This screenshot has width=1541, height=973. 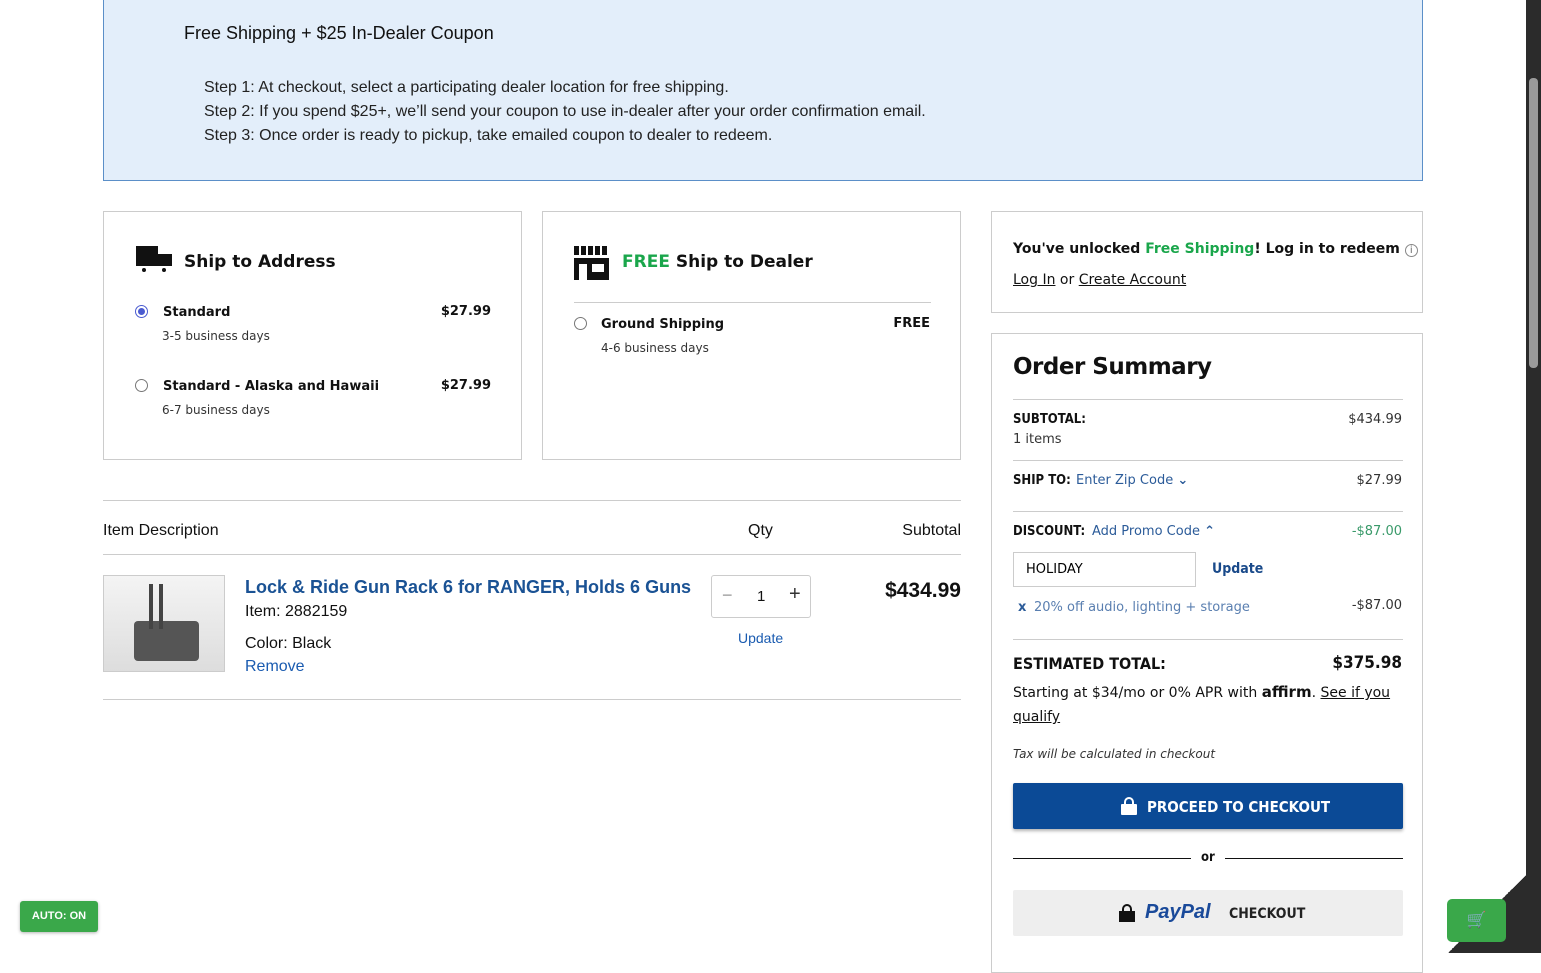 What do you see at coordinates (1379, 480) in the screenshot?
I see `ship-value: $27.99` at bounding box center [1379, 480].